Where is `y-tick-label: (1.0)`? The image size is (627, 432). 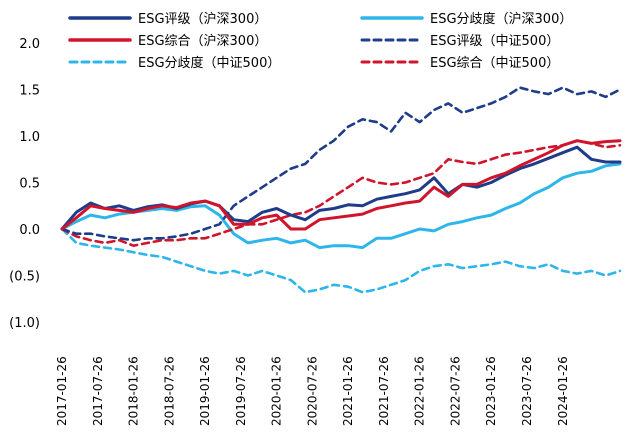
y-tick-label: (1.0) is located at coordinates (24, 323).